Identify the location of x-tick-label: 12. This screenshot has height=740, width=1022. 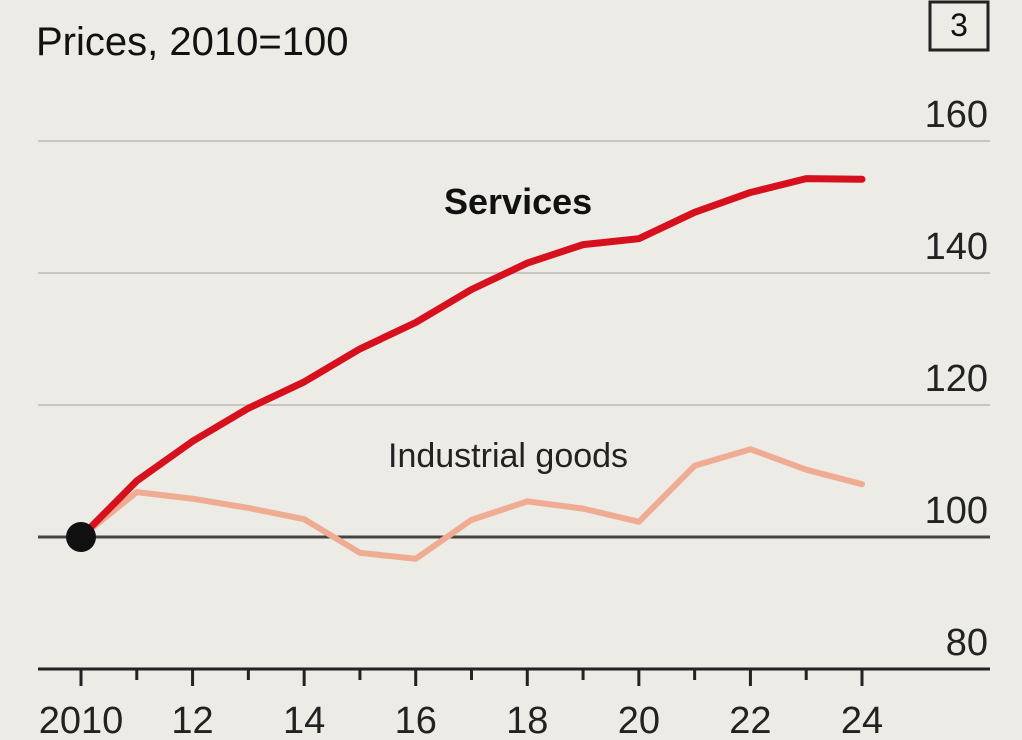
(192, 720).